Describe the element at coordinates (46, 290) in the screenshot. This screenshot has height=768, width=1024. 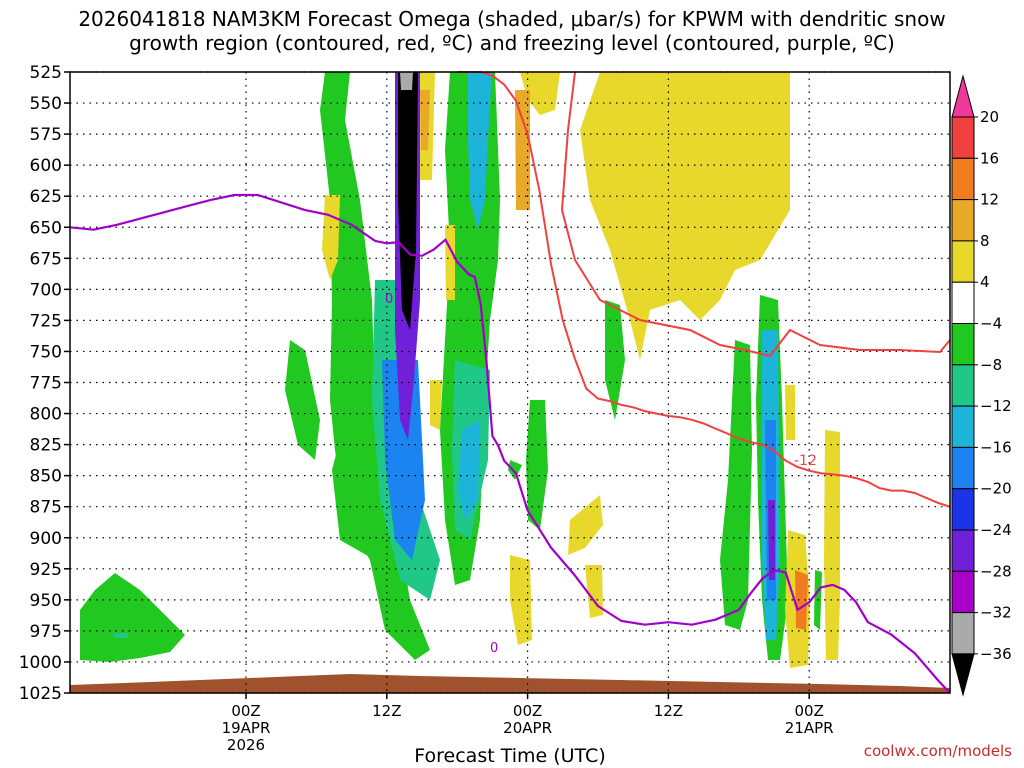
I see `y-tick-label: 700` at that location.